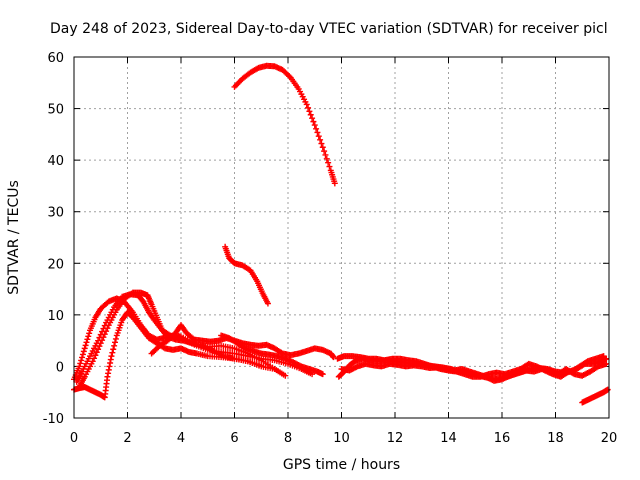 The image size is (640, 480). Describe the element at coordinates (474, 372) in the screenshot. I see `series-arc-i` at that location.